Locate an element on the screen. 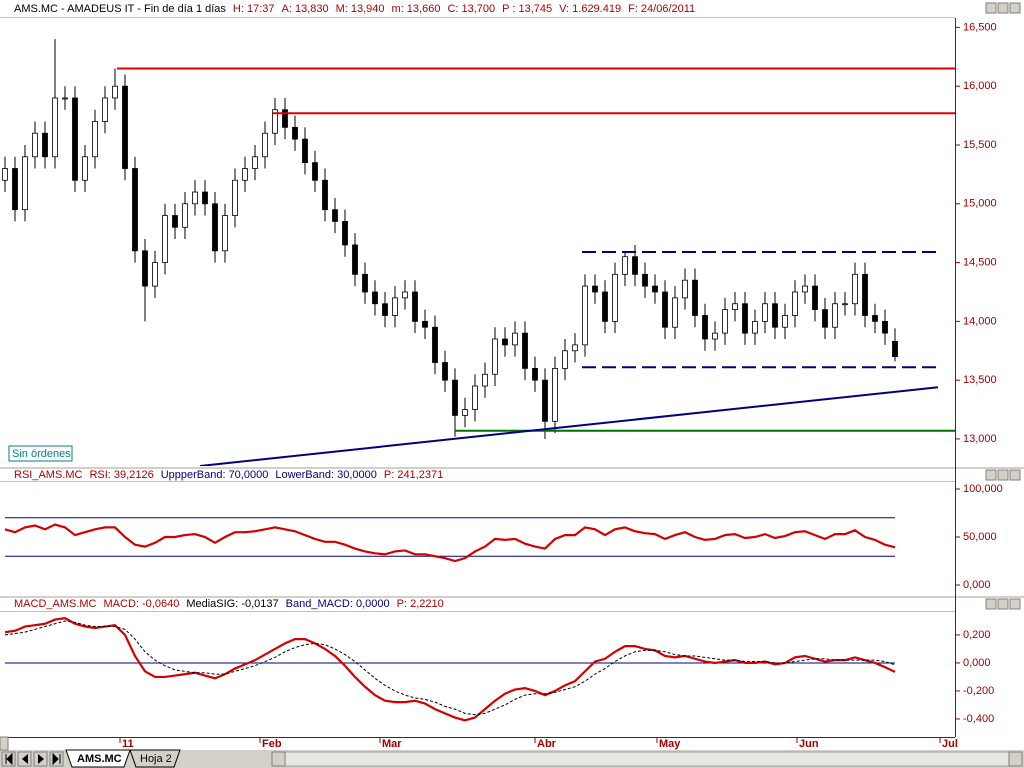 The height and width of the screenshot is (768, 1024). x-tick-label: Feb is located at coordinates (272, 744).